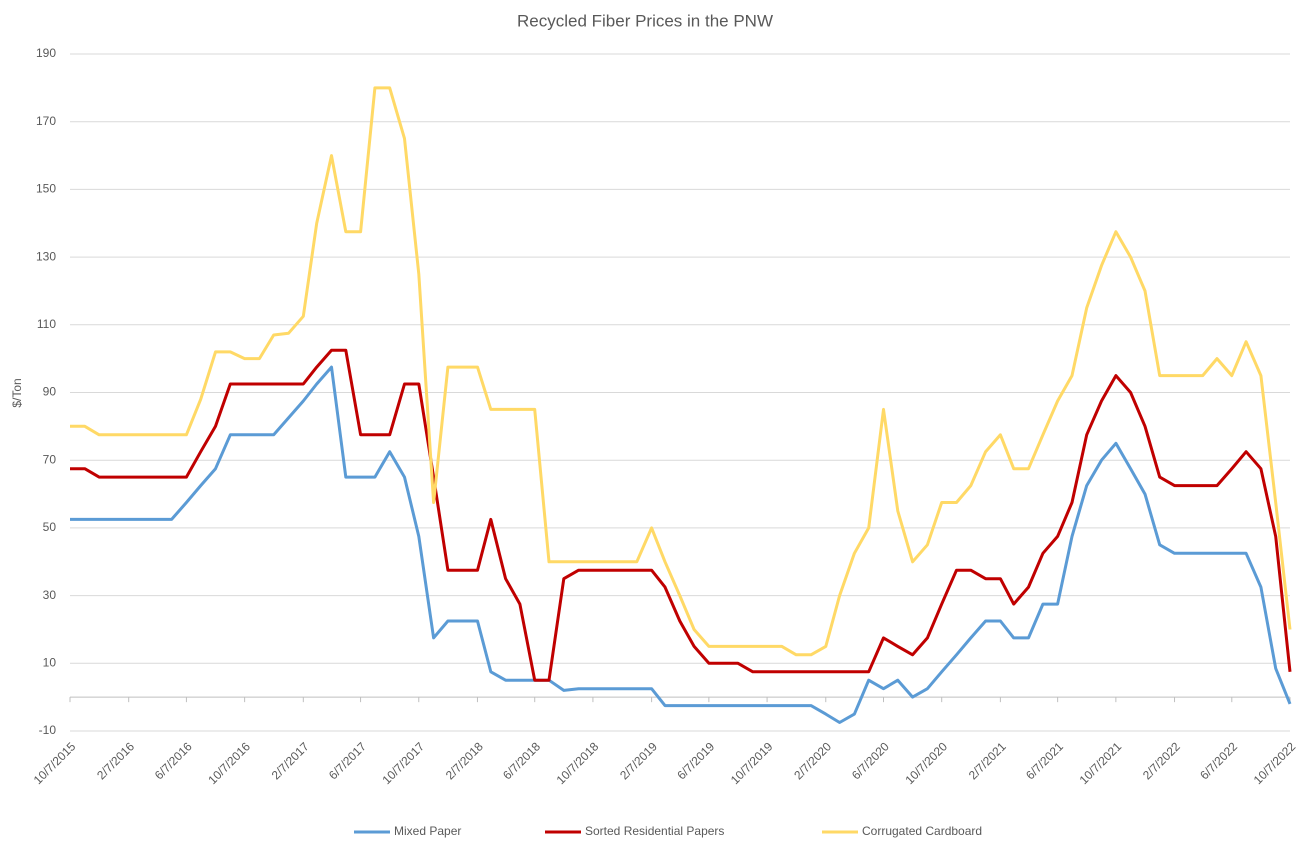 The height and width of the screenshot is (842, 1304). What do you see at coordinates (654, 831) in the screenshot?
I see `legend-label: Sorted Residential Papers` at bounding box center [654, 831].